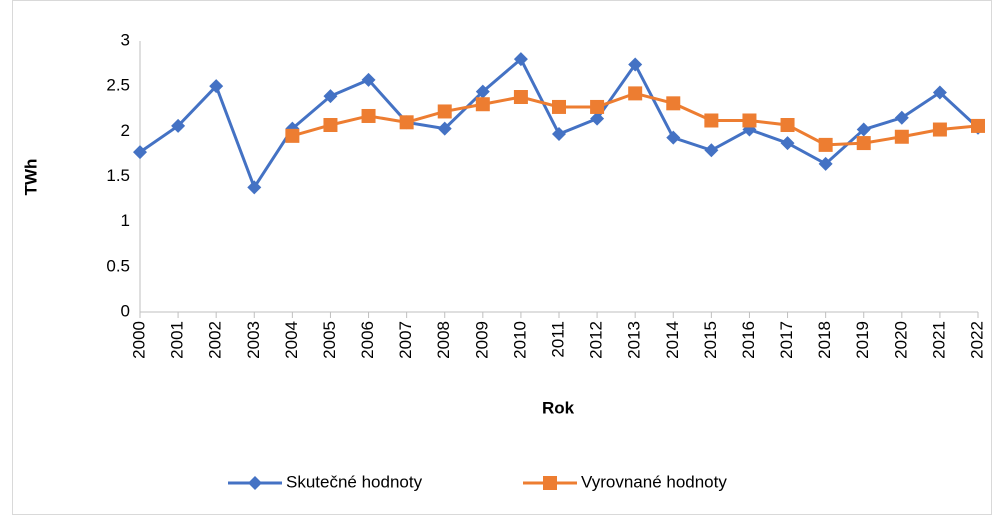  I want to click on x-tick-label: 2021, so click(938, 340).